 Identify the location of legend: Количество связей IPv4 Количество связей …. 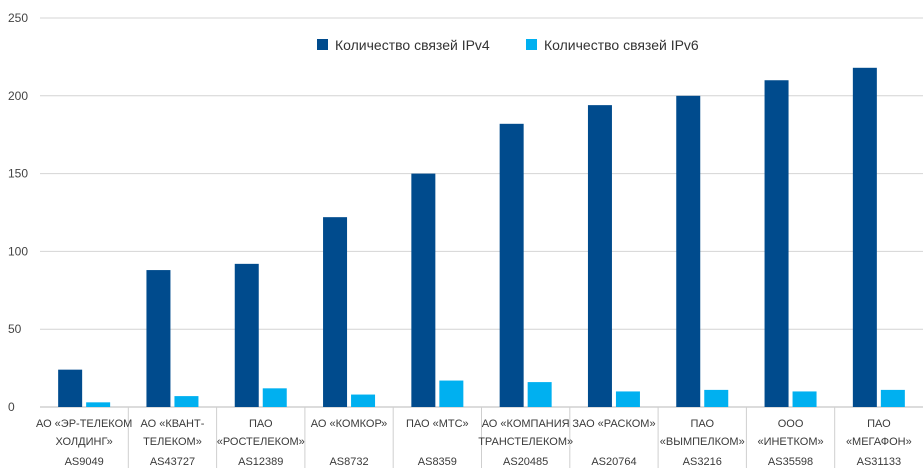
(508, 45).